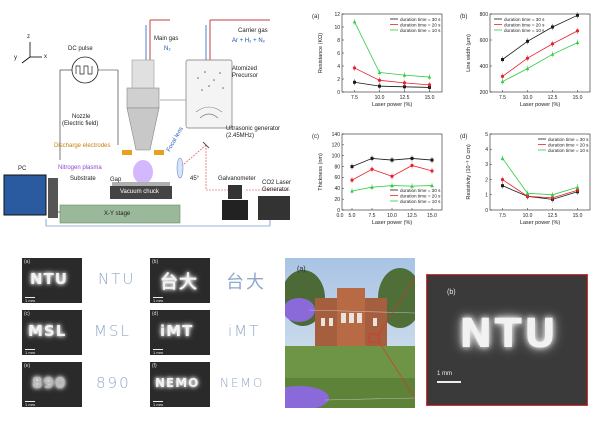  Describe the element at coordinates (338, 80) in the screenshot. I see `chart-a-ytick-label: 2` at that location.